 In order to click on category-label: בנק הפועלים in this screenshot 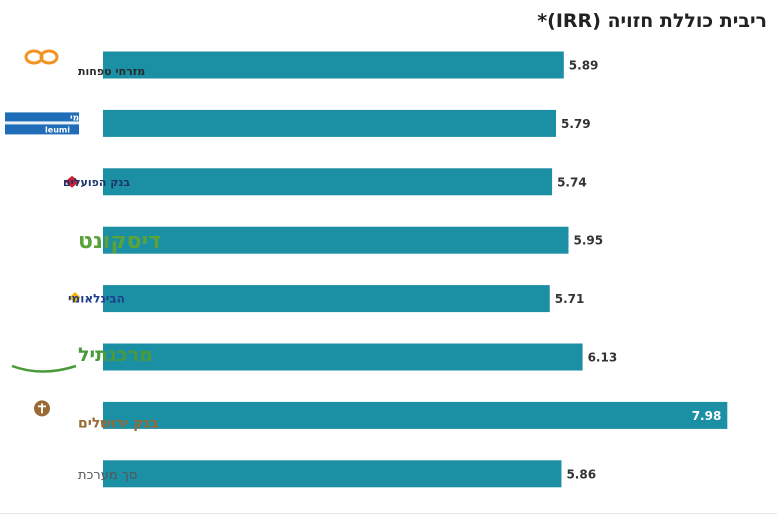, I will do `click(96, 182)`.